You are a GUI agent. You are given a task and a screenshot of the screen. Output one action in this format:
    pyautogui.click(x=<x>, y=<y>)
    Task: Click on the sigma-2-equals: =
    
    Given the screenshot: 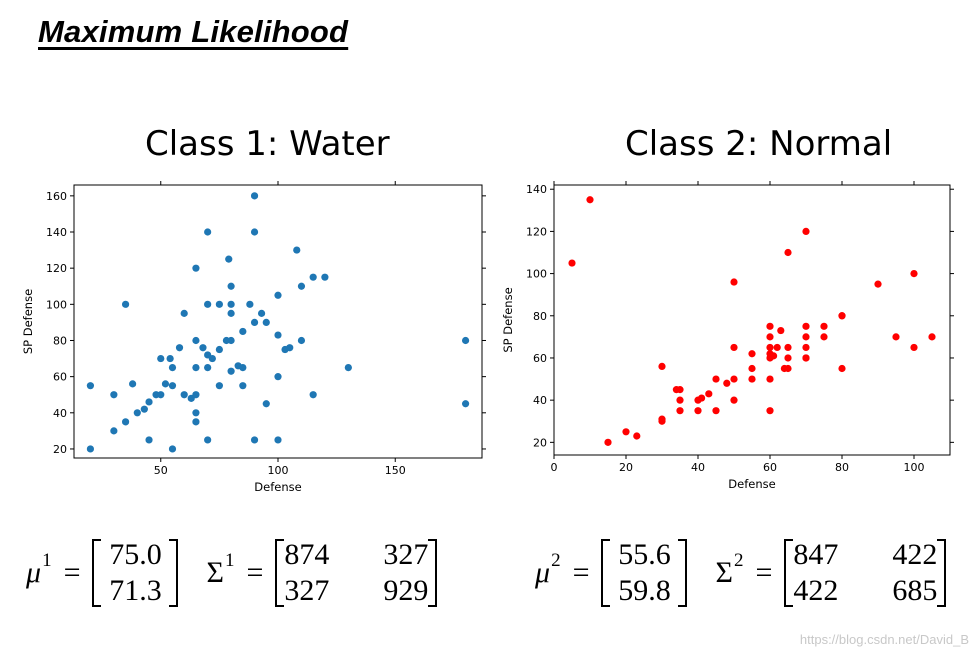 What is the action you would take?
    pyautogui.click(x=764, y=572)
    